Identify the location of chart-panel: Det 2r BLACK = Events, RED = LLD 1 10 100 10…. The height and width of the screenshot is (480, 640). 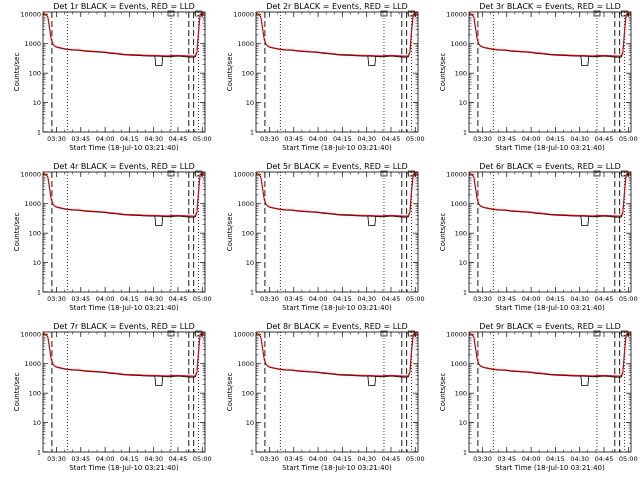
(319, 80).